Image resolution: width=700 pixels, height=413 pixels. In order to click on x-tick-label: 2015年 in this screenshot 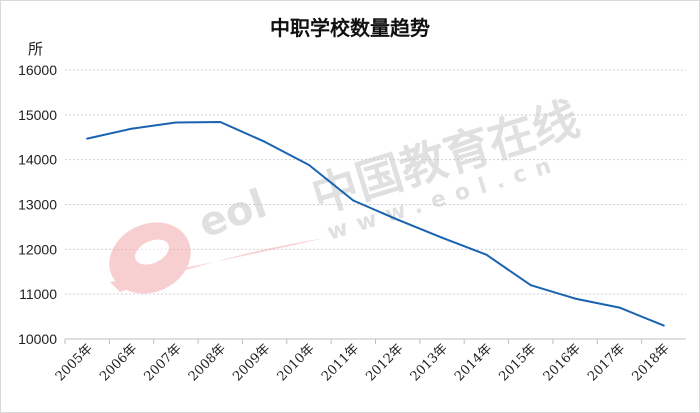, I will do `click(517, 362)`.